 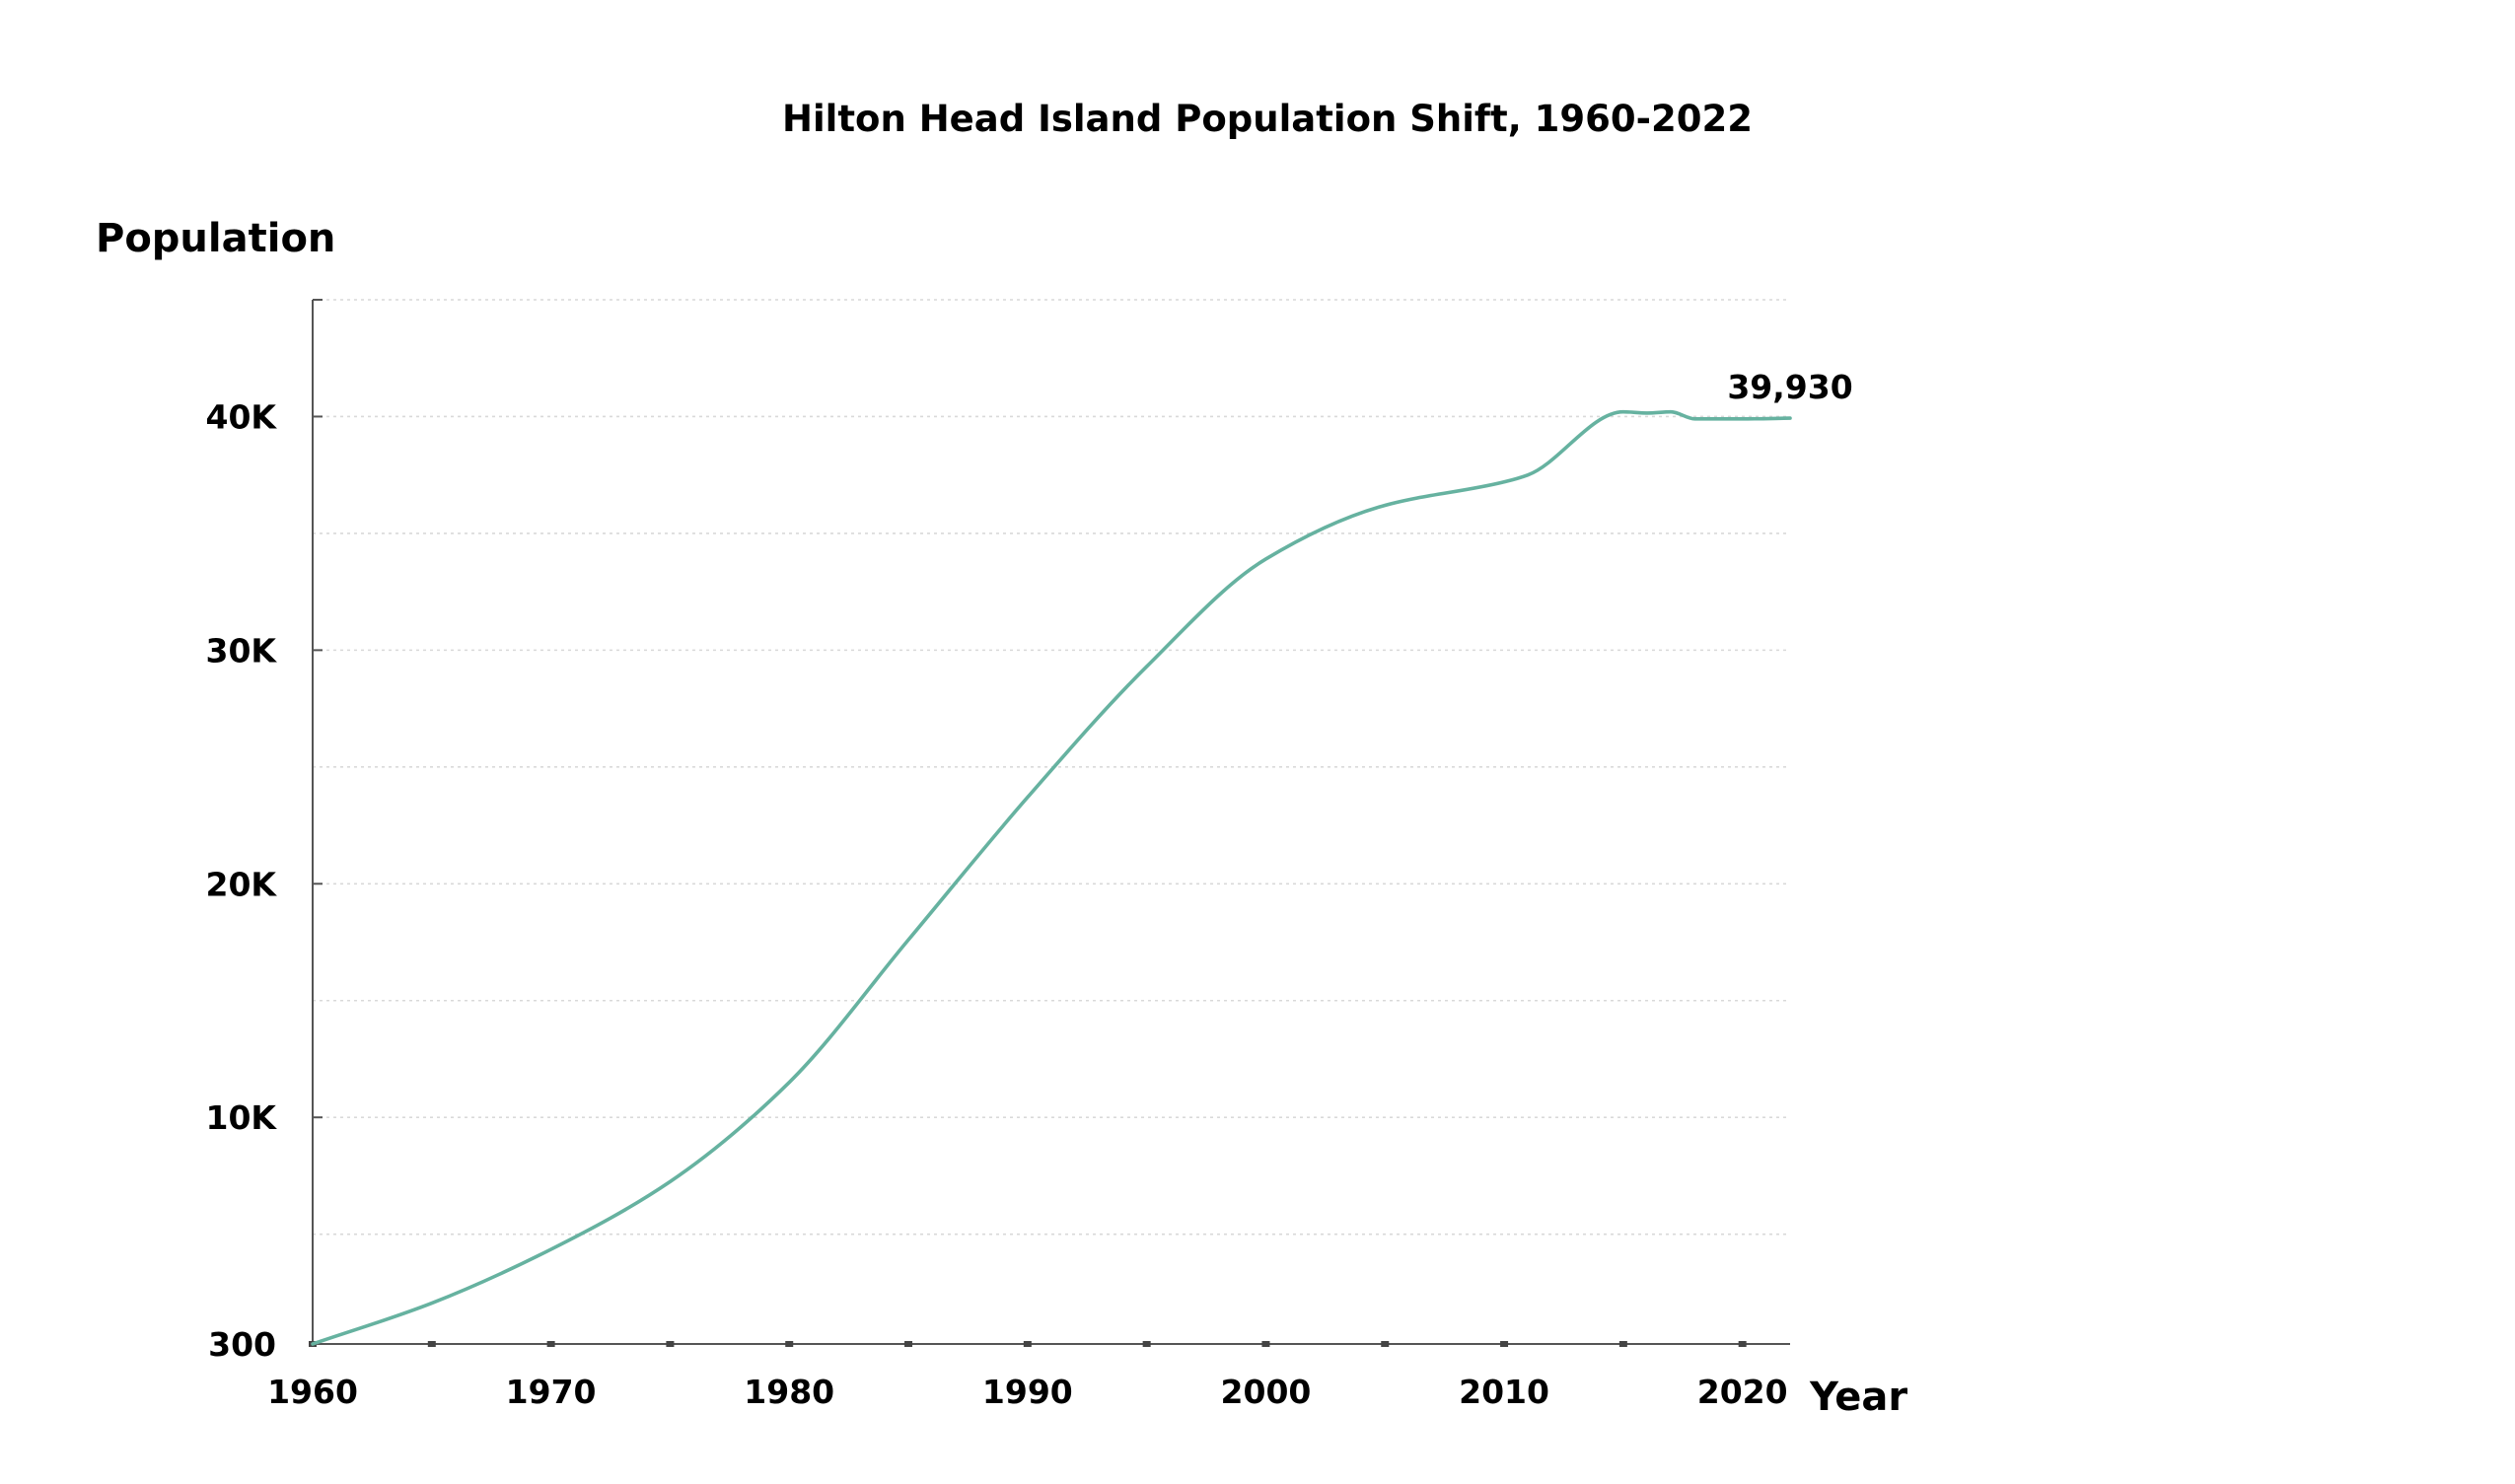 I want to click on y-tick-label: 30K, so click(x=242, y=650).